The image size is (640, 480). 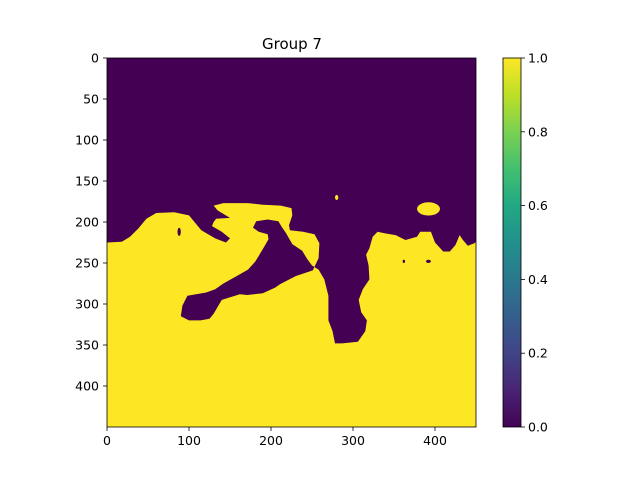 What do you see at coordinates (271, 440) in the screenshot?
I see `x-tick-label: 200` at bounding box center [271, 440].